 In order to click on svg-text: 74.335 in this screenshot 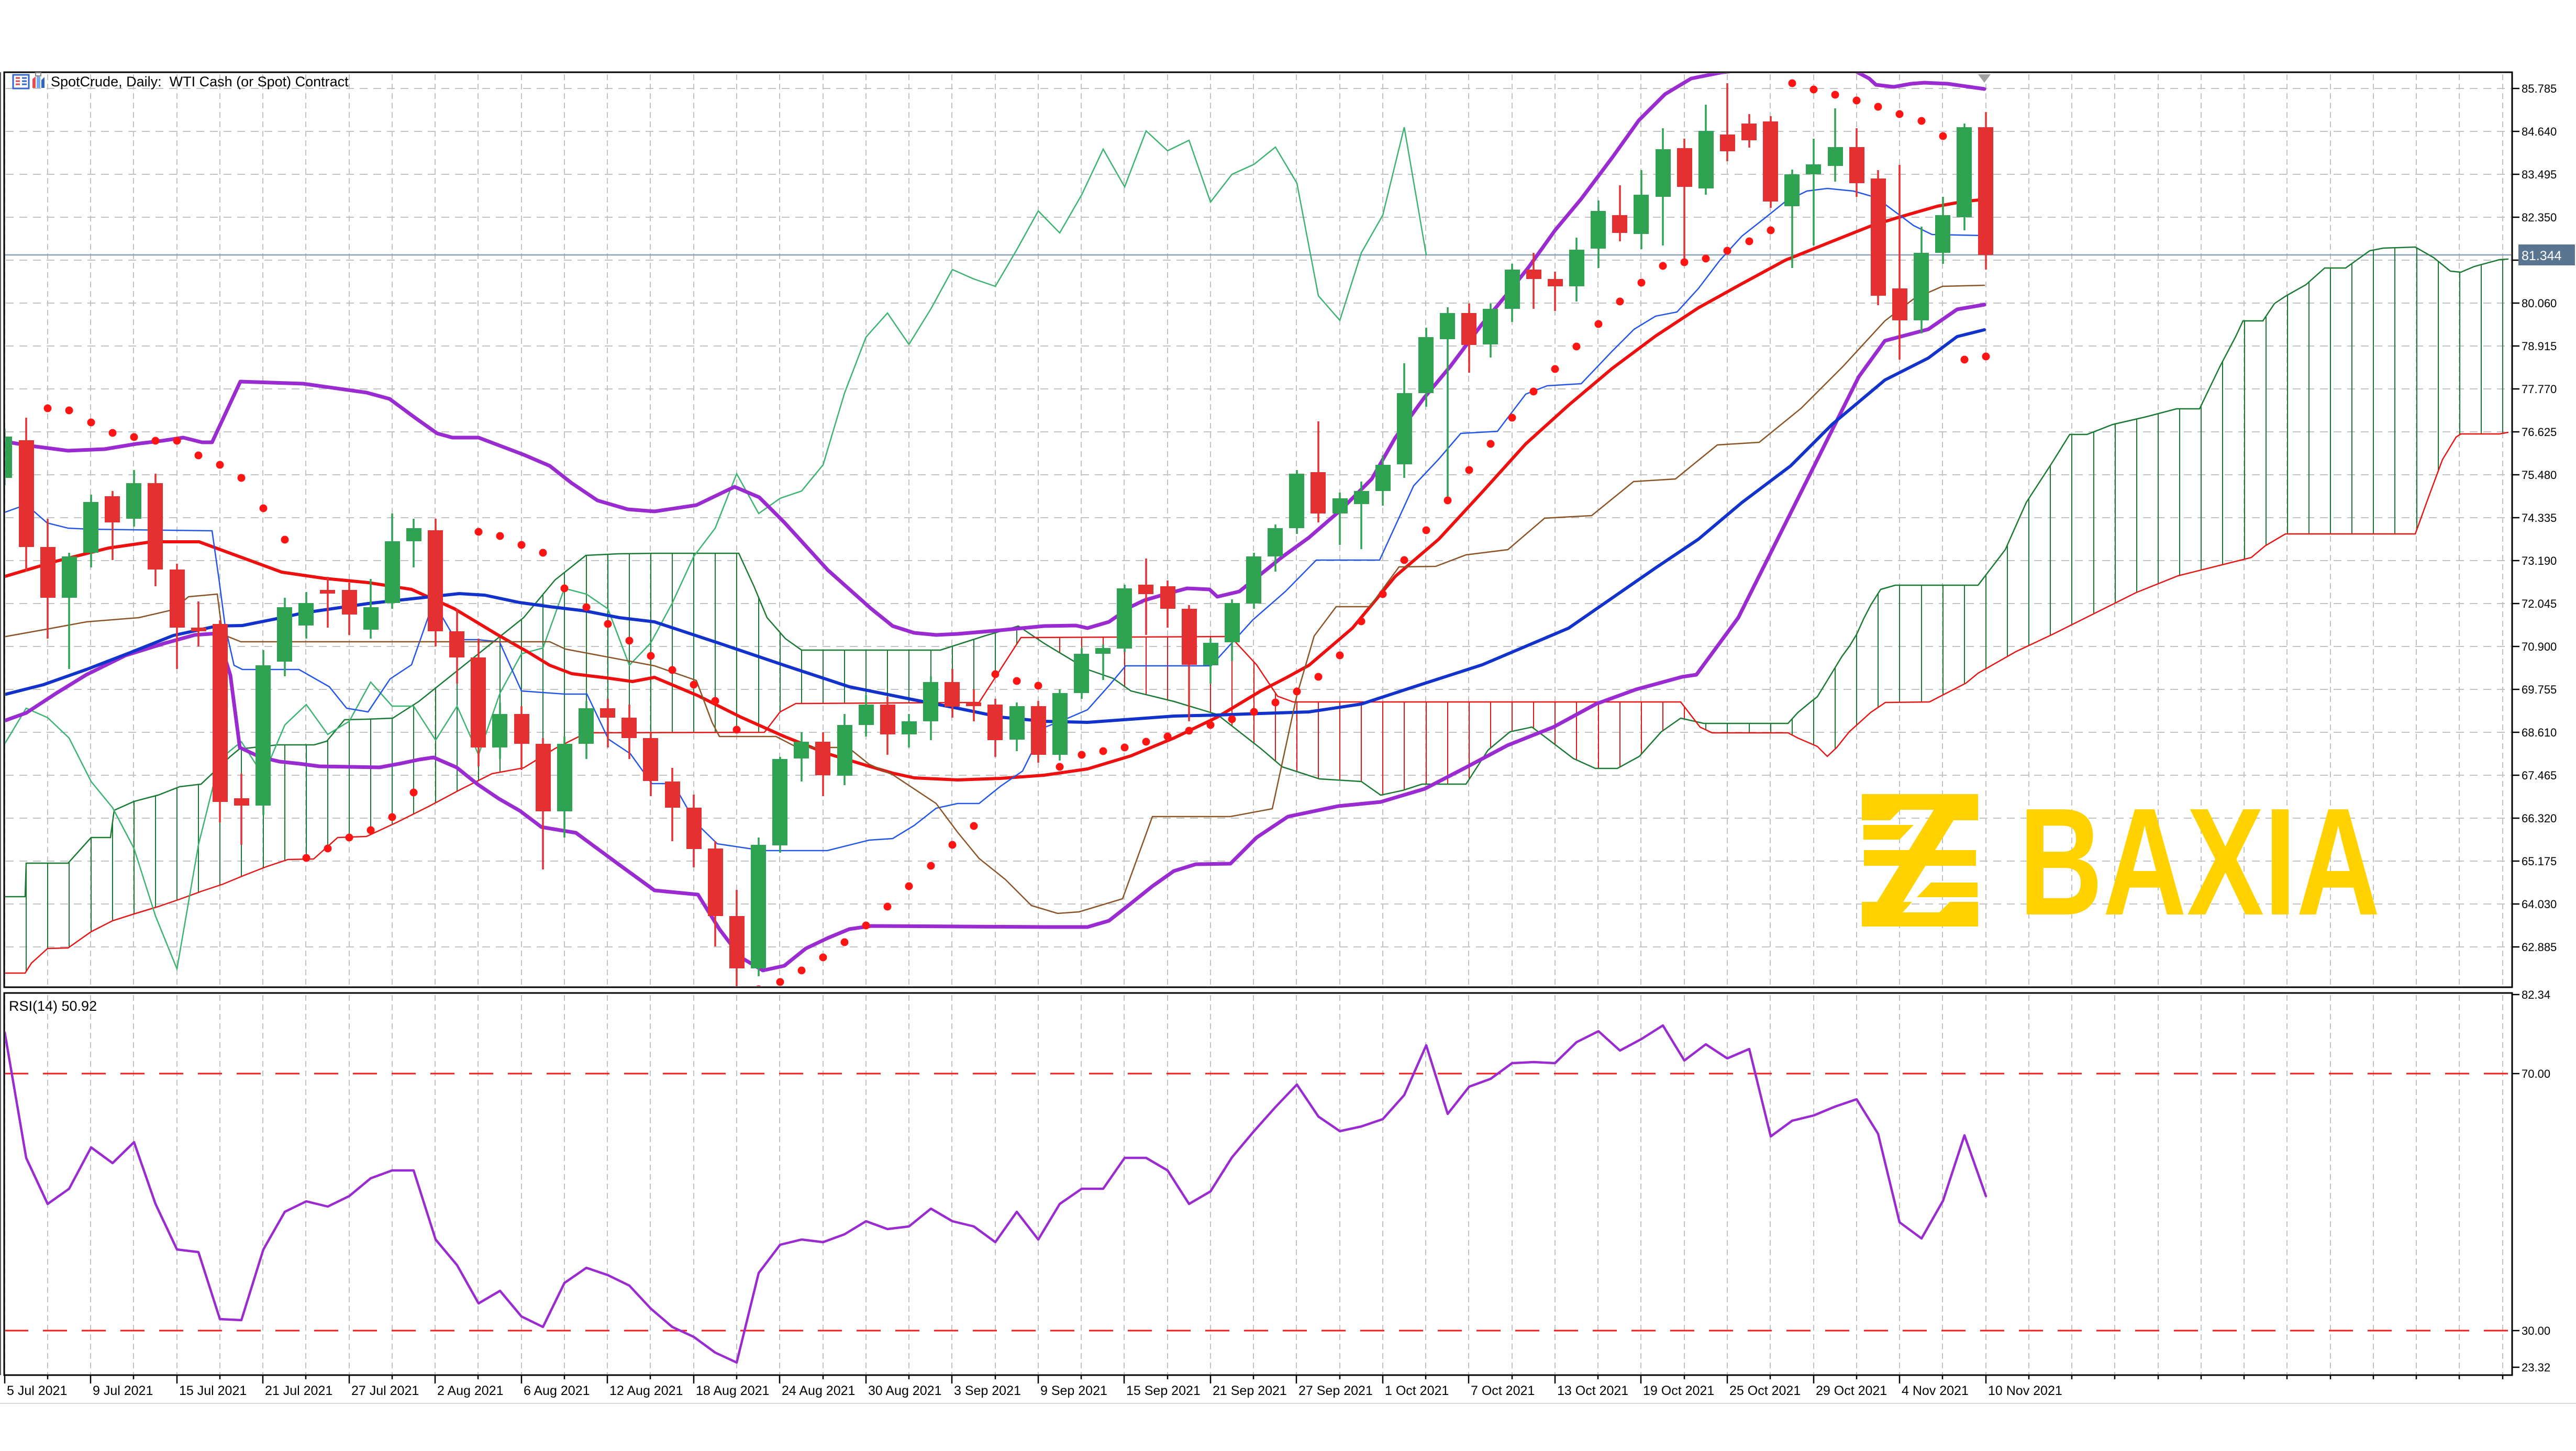, I will do `click(2539, 518)`.